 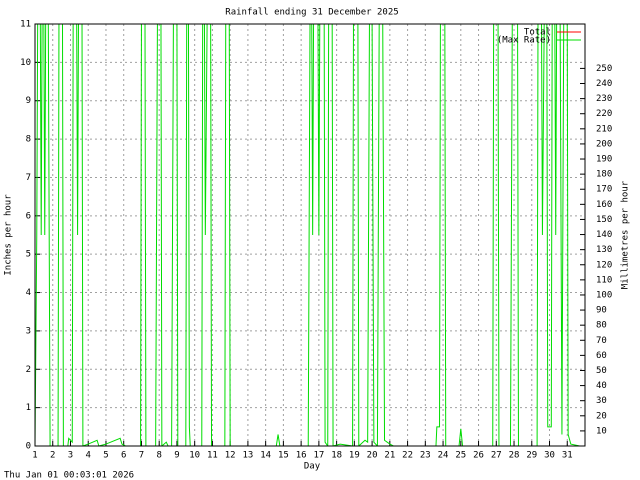 What do you see at coordinates (28, 293) in the screenshot?
I see `y-tick-label: 4` at bounding box center [28, 293].